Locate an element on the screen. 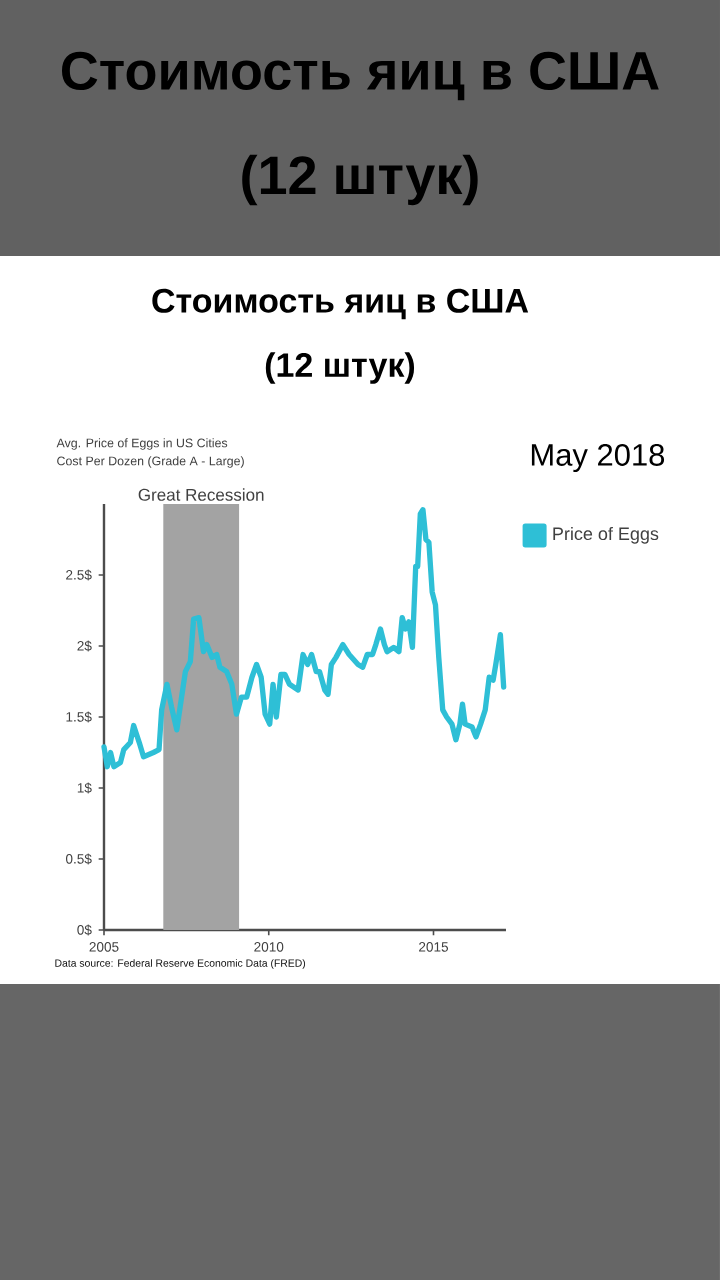  legend-label: Price of Eggs is located at coordinates (606, 535).